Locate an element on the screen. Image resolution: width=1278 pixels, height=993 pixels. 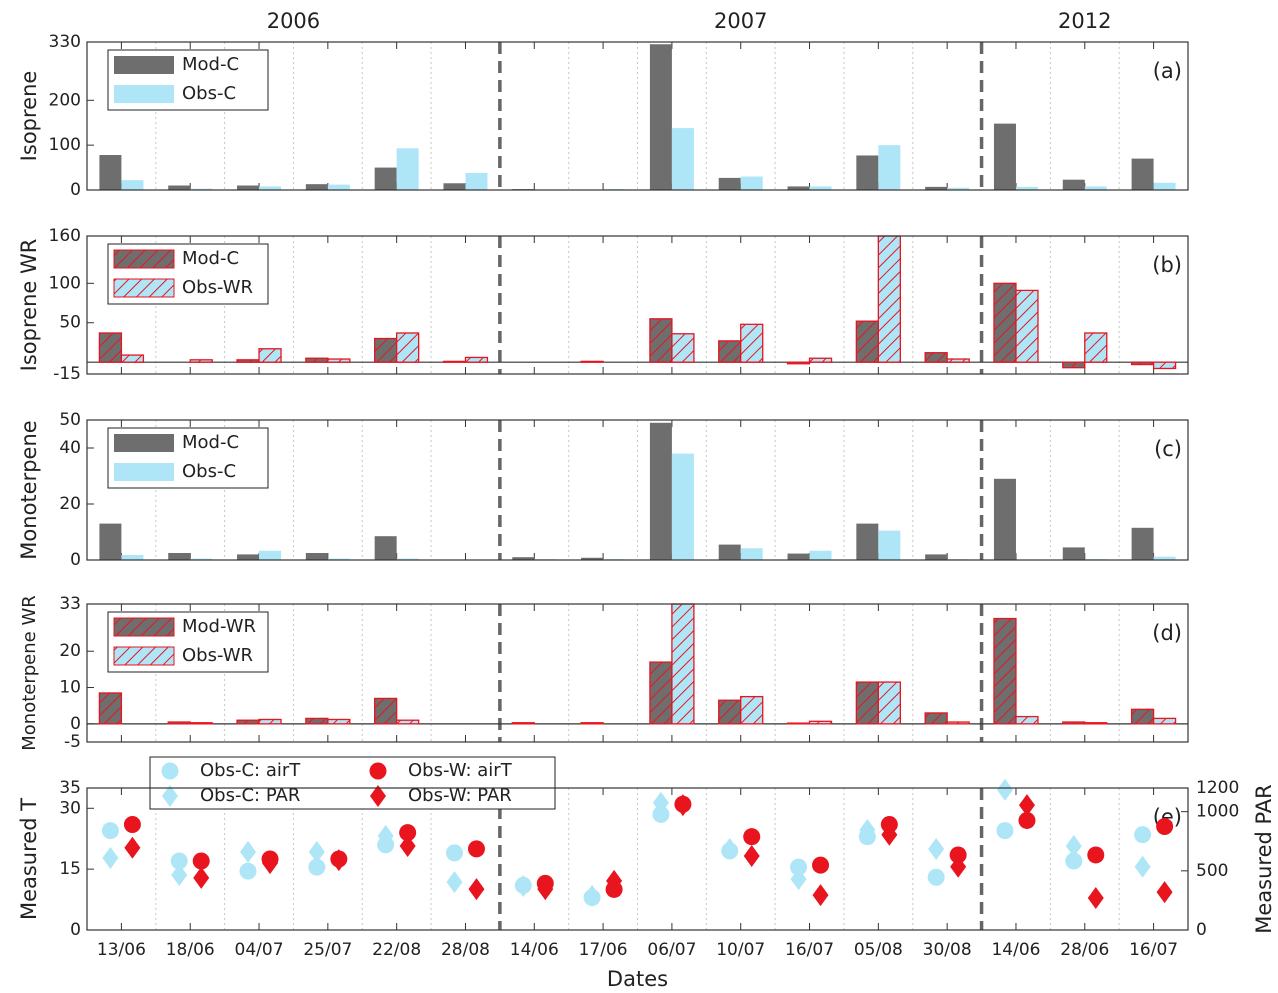
legend-label: Mod-WR is located at coordinates (219, 626).